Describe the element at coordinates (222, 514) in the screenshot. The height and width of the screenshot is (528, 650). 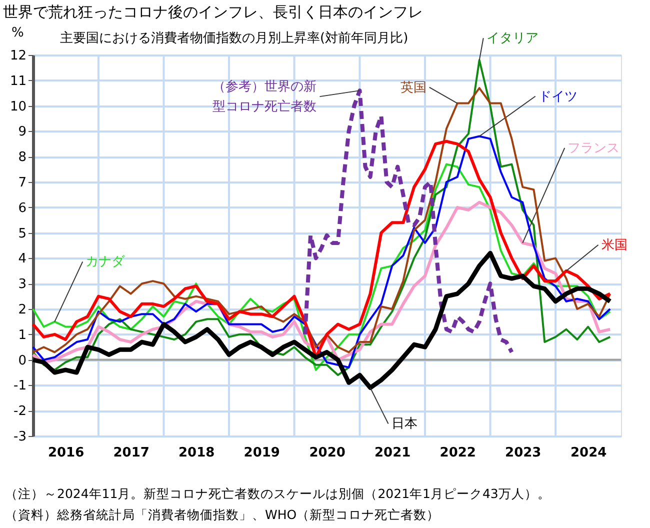
I see `text: （資料）総務省統計局「消費者物価指数」、WHO（新型コロナ死亡者数）` at that location.